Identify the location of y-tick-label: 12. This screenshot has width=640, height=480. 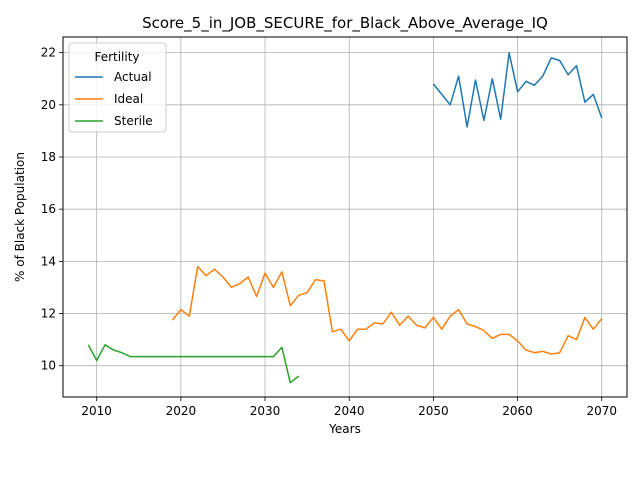
(48, 314).